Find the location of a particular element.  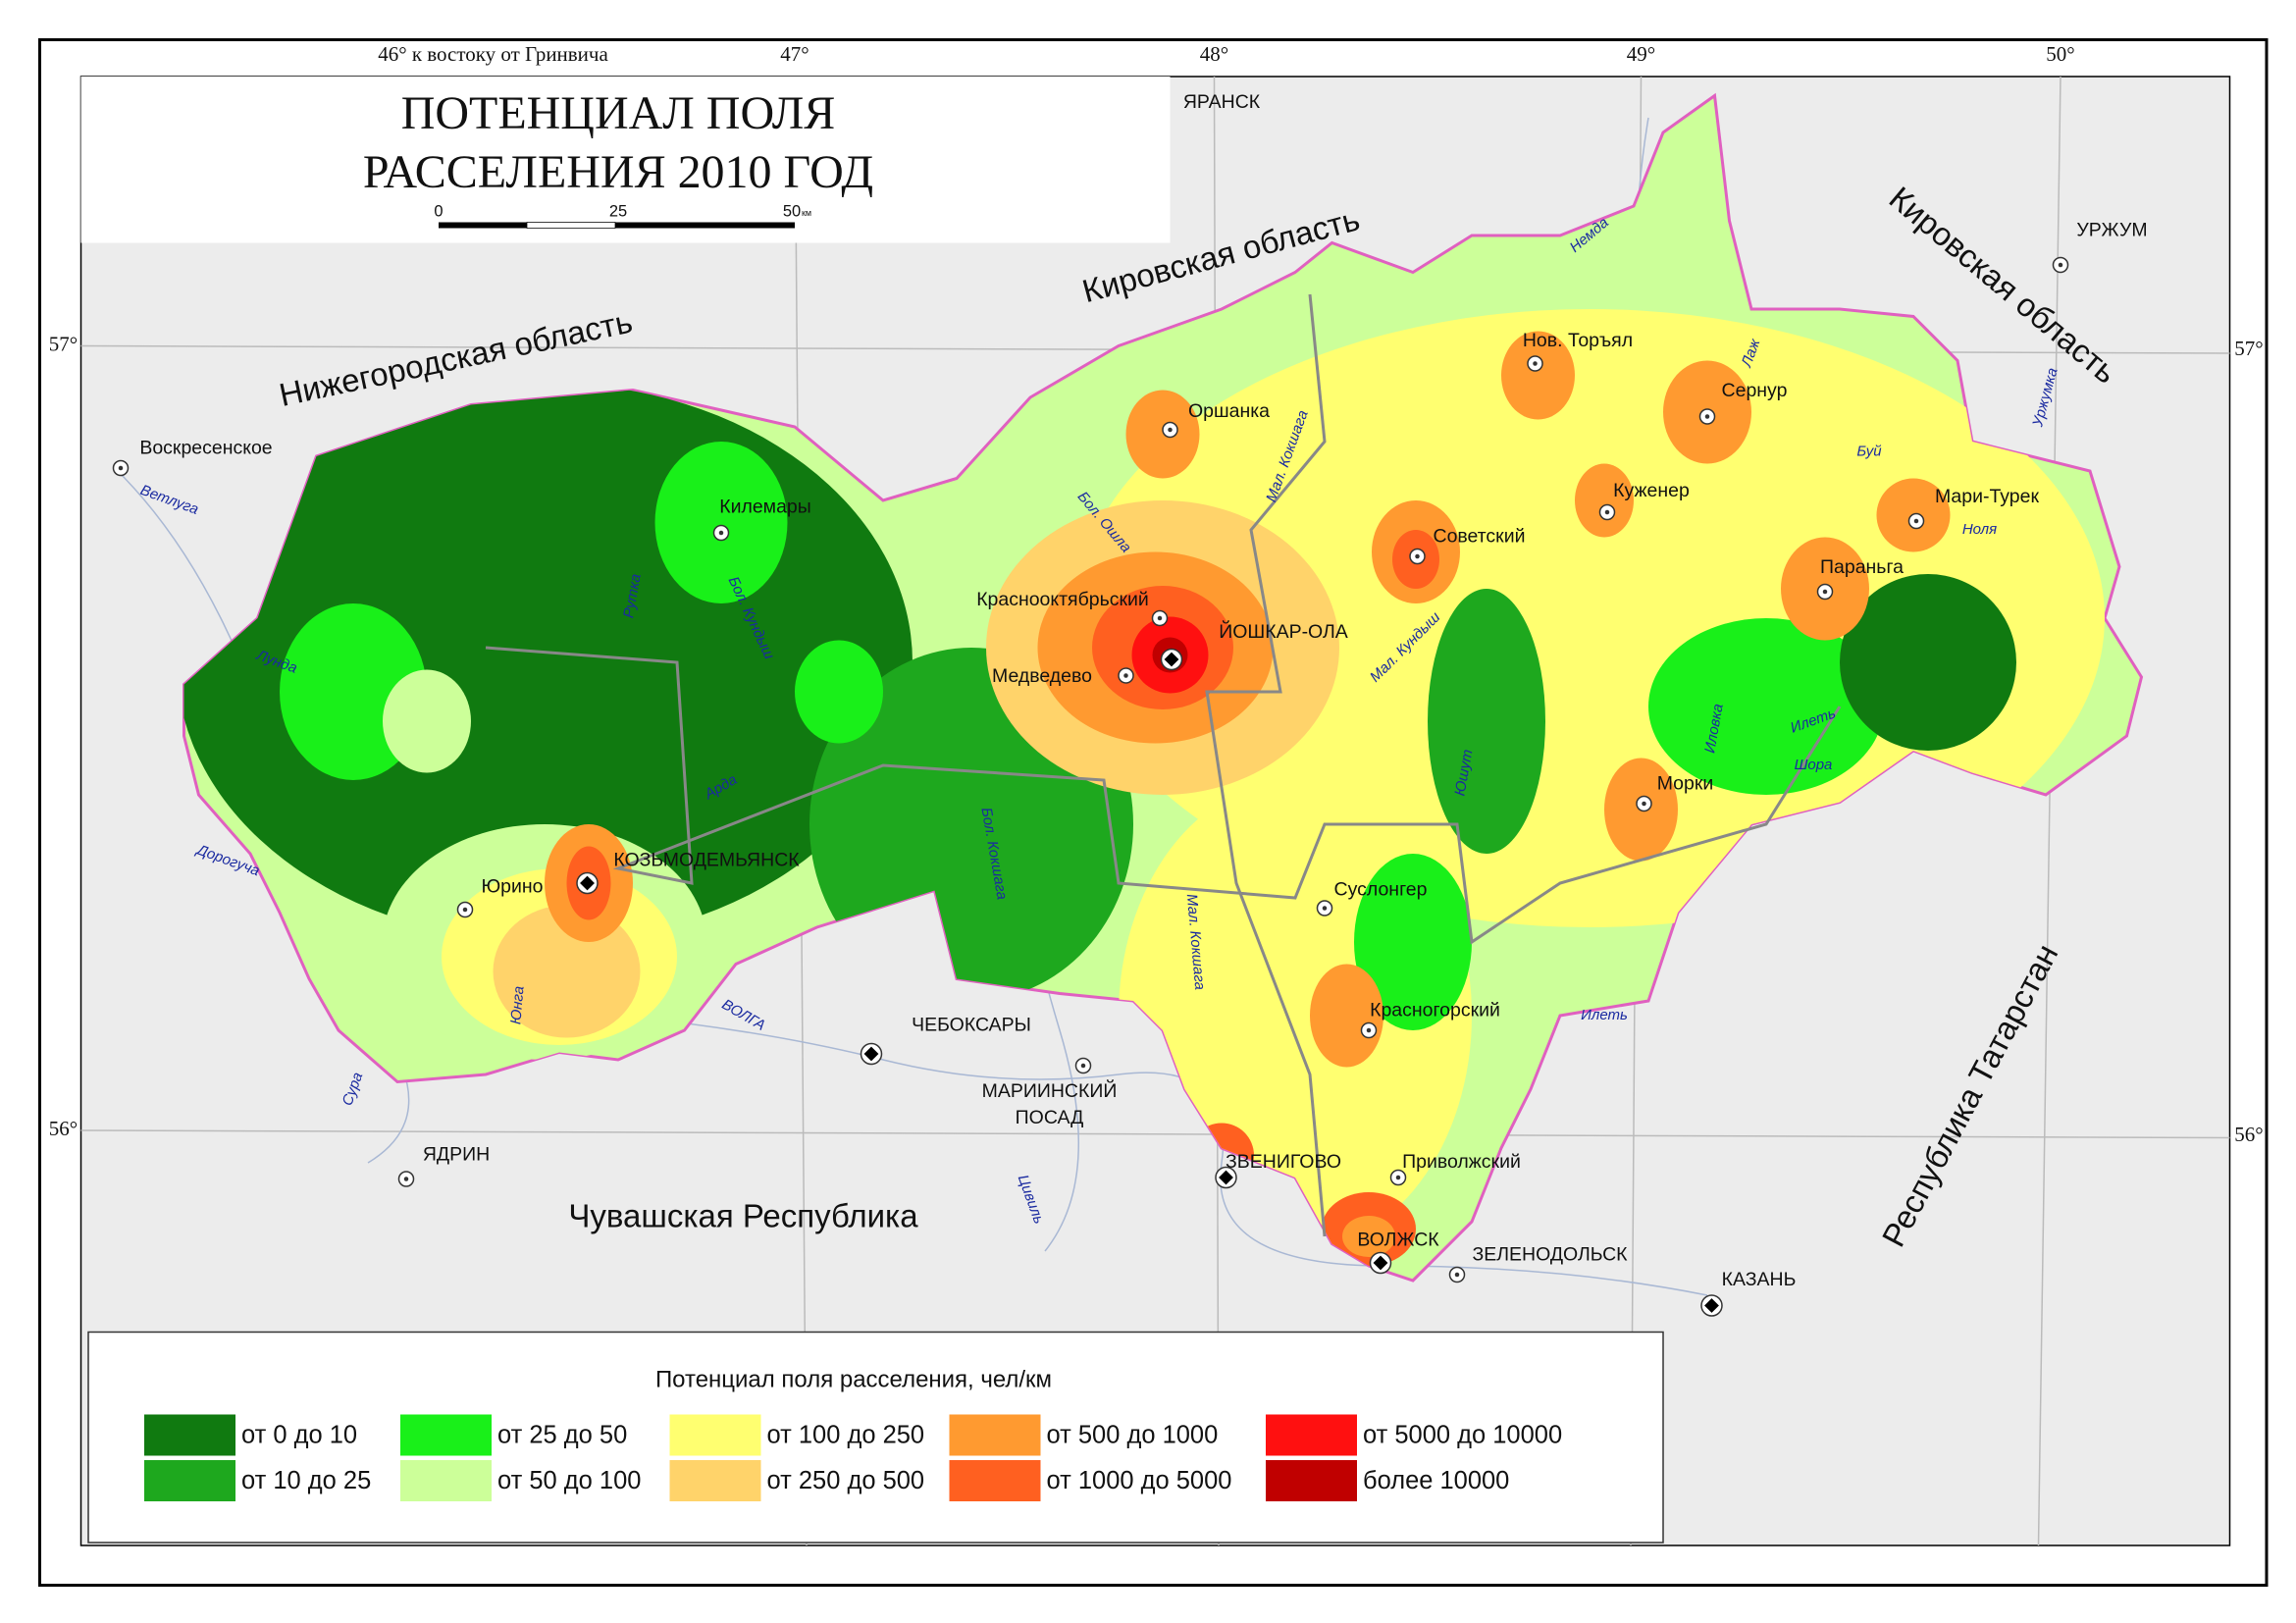

city-name: ЧЕБОКСАРЫ is located at coordinates (971, 1025).